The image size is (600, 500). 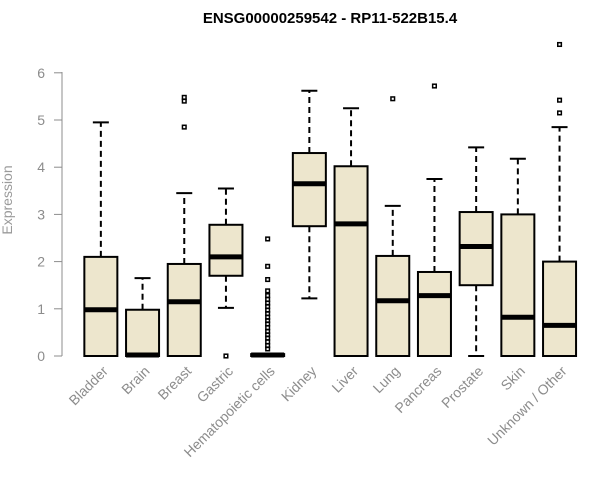 I want to click on x-tick-label: Liver, so click(x=344, y=379).